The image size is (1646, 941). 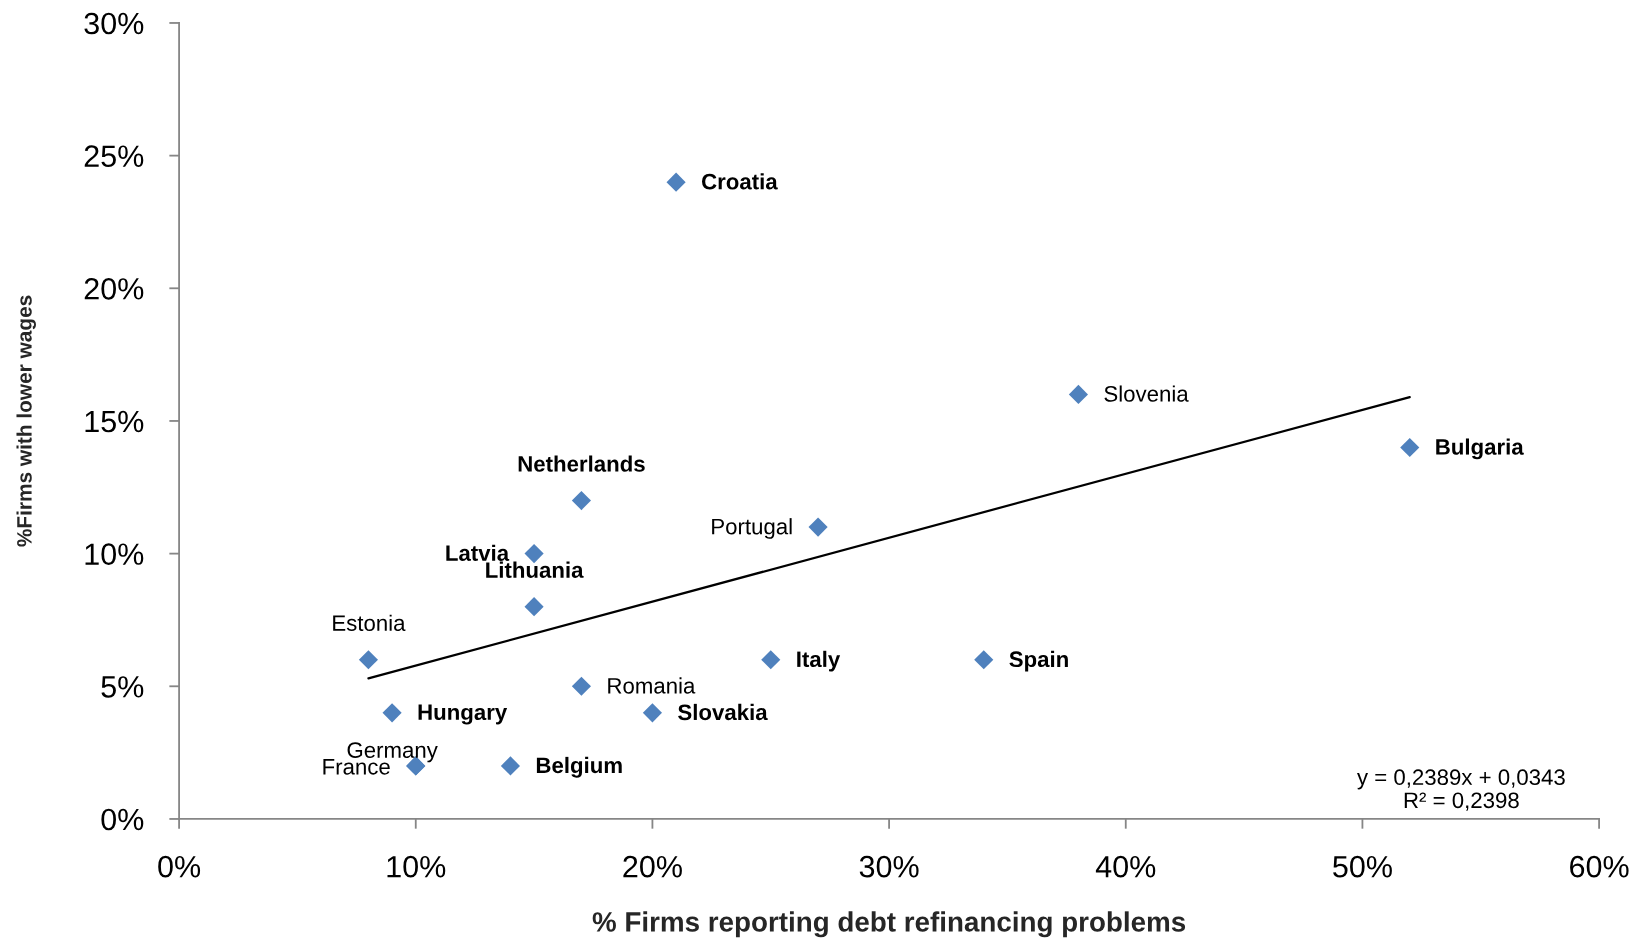 What do you see at coordinates (1480, 449) in the screenshot?
I see `annotation: Bulgaria` at bounding box center [1480, 449].